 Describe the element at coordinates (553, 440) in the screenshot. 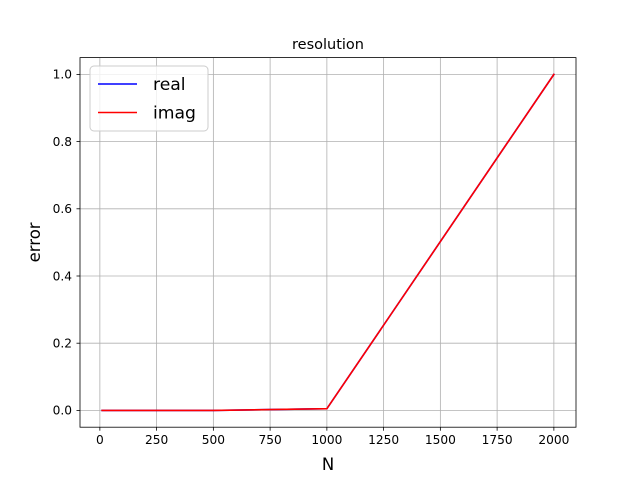

I see `x-tick-label: 2000` at that location.